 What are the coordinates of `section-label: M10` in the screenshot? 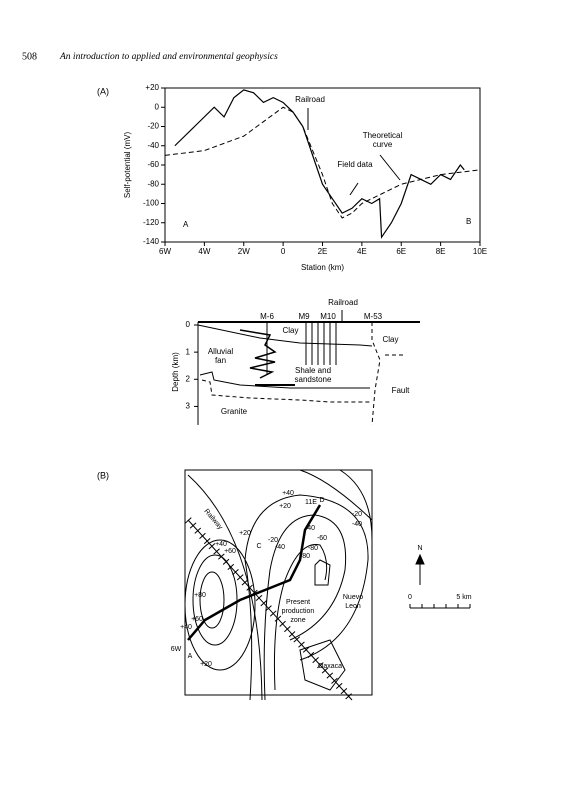 It's located at (328, 316).